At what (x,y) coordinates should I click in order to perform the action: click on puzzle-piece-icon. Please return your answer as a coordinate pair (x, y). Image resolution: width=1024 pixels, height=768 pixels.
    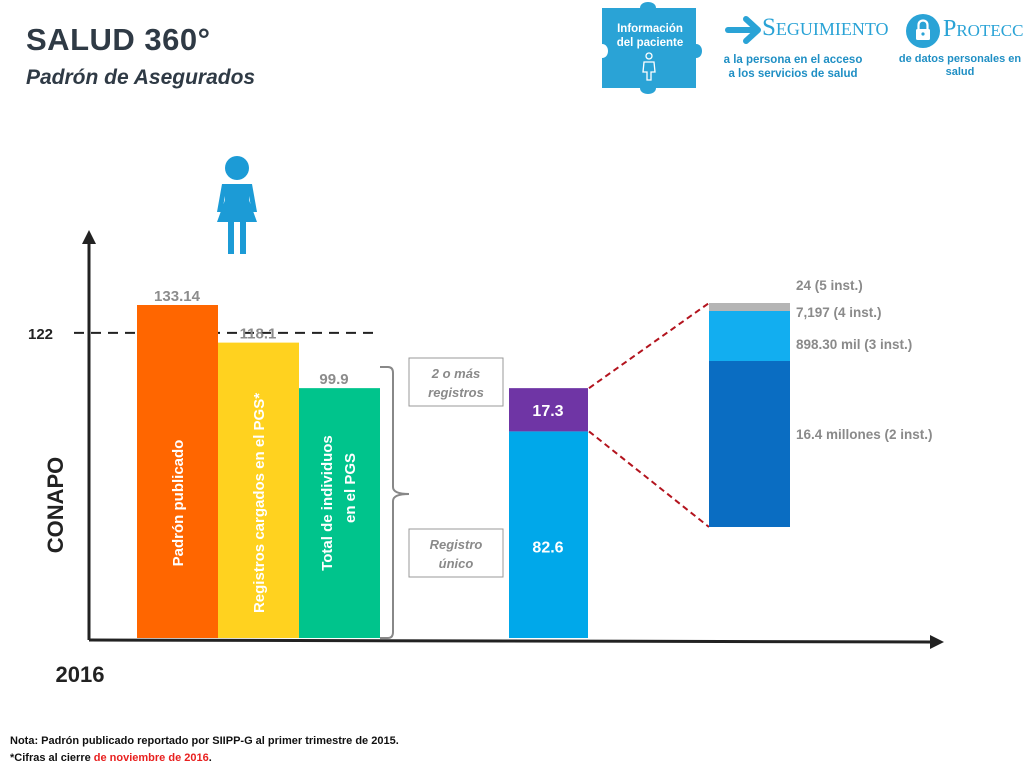
    Looking at the image, I should click on (652, 48).